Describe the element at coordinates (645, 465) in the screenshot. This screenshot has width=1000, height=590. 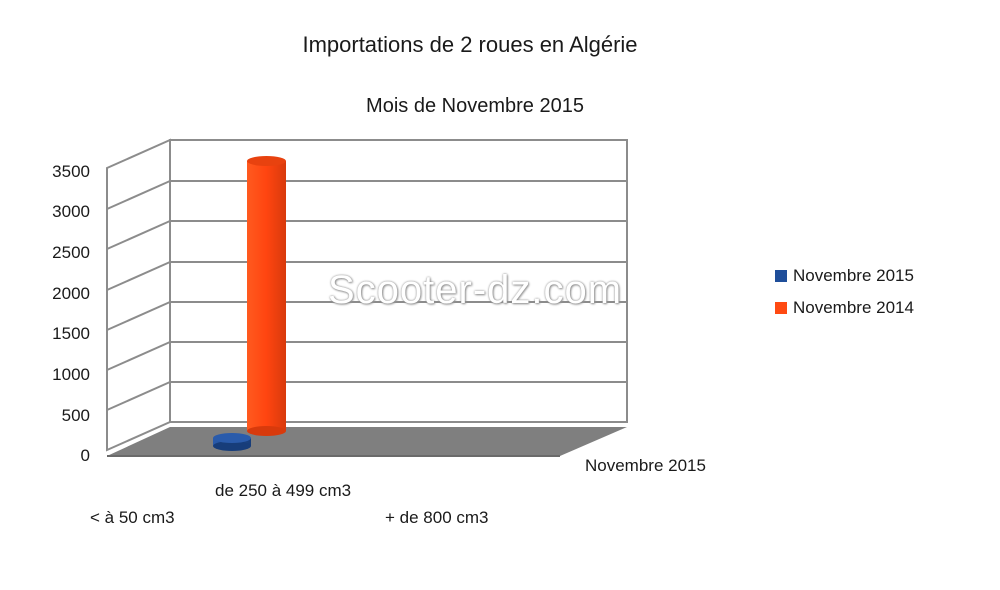
I see `depth-axis-label: Novembre 2015` at that location.